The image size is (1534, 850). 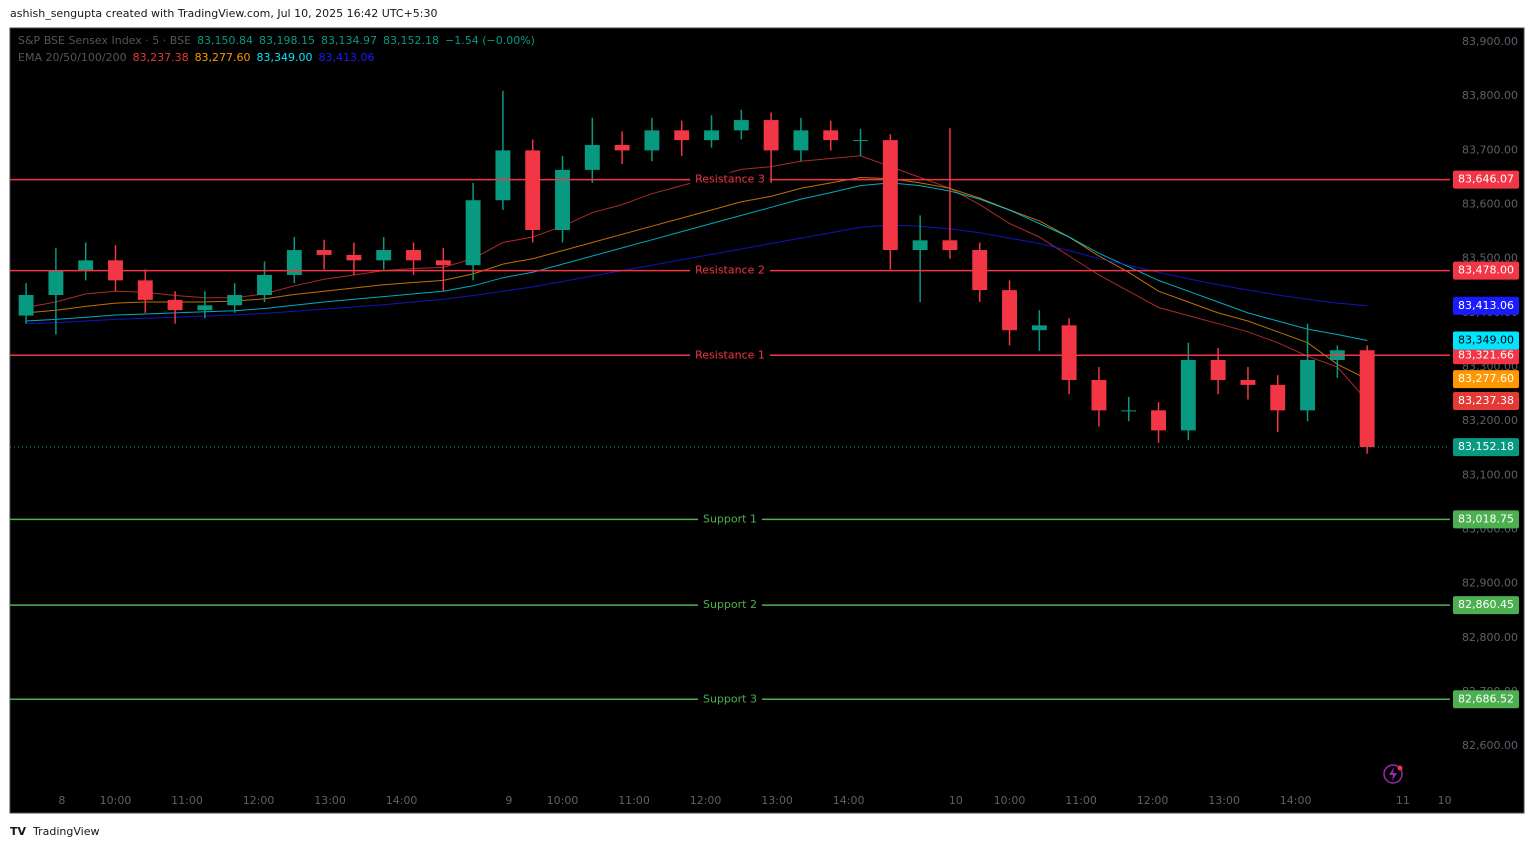 I want to click on last-price-tag, so click(x=1486, y=447).